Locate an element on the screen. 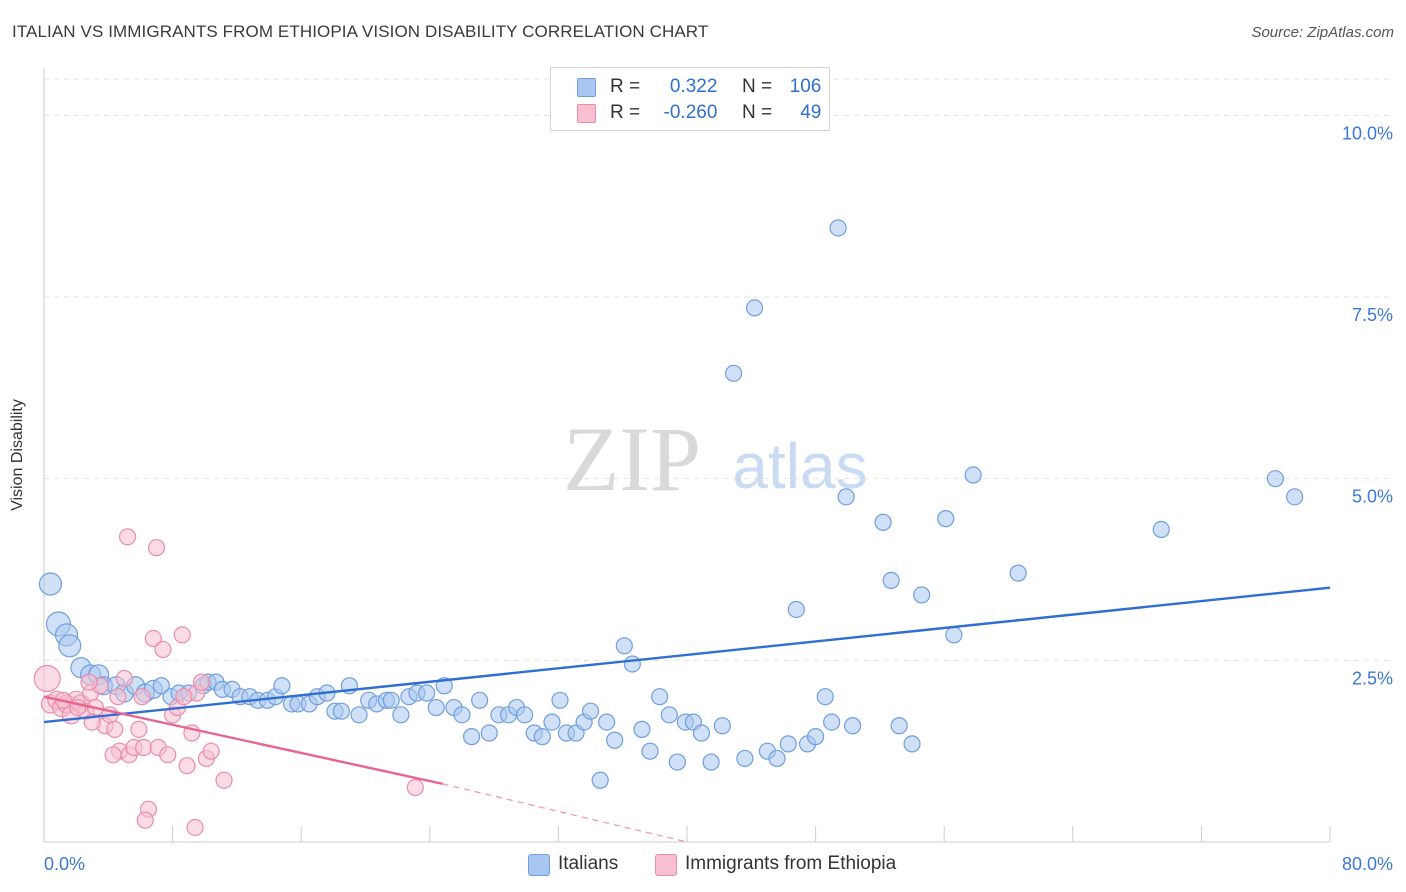  watermark: ZIP atlas is located at coordinates (715, 459).